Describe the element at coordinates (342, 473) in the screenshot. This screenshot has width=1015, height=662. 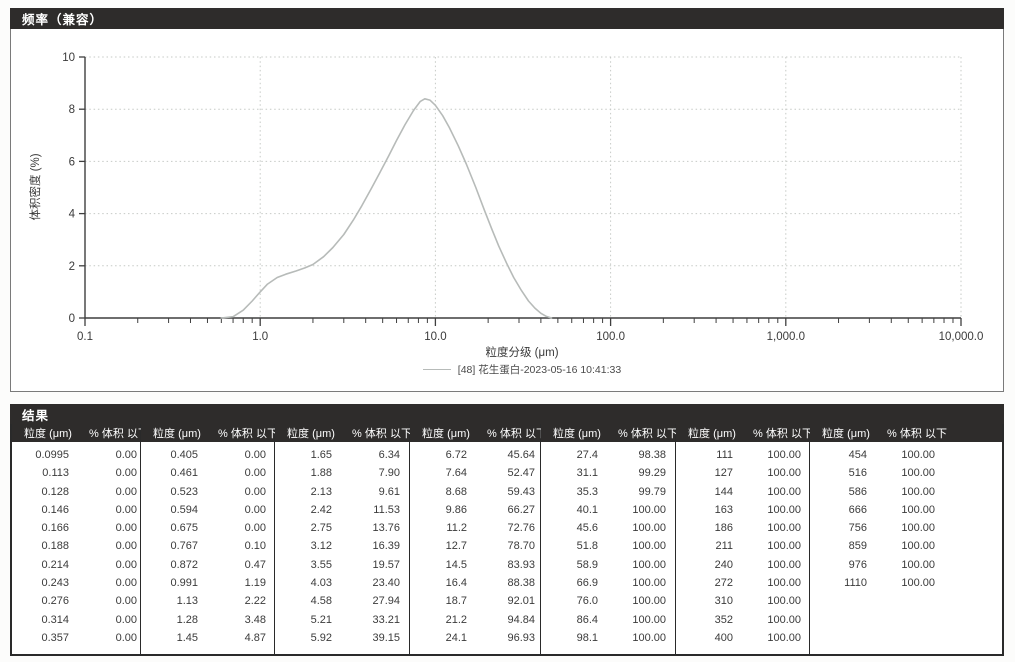
I see `table-row: 1.88 7.90` at that location.